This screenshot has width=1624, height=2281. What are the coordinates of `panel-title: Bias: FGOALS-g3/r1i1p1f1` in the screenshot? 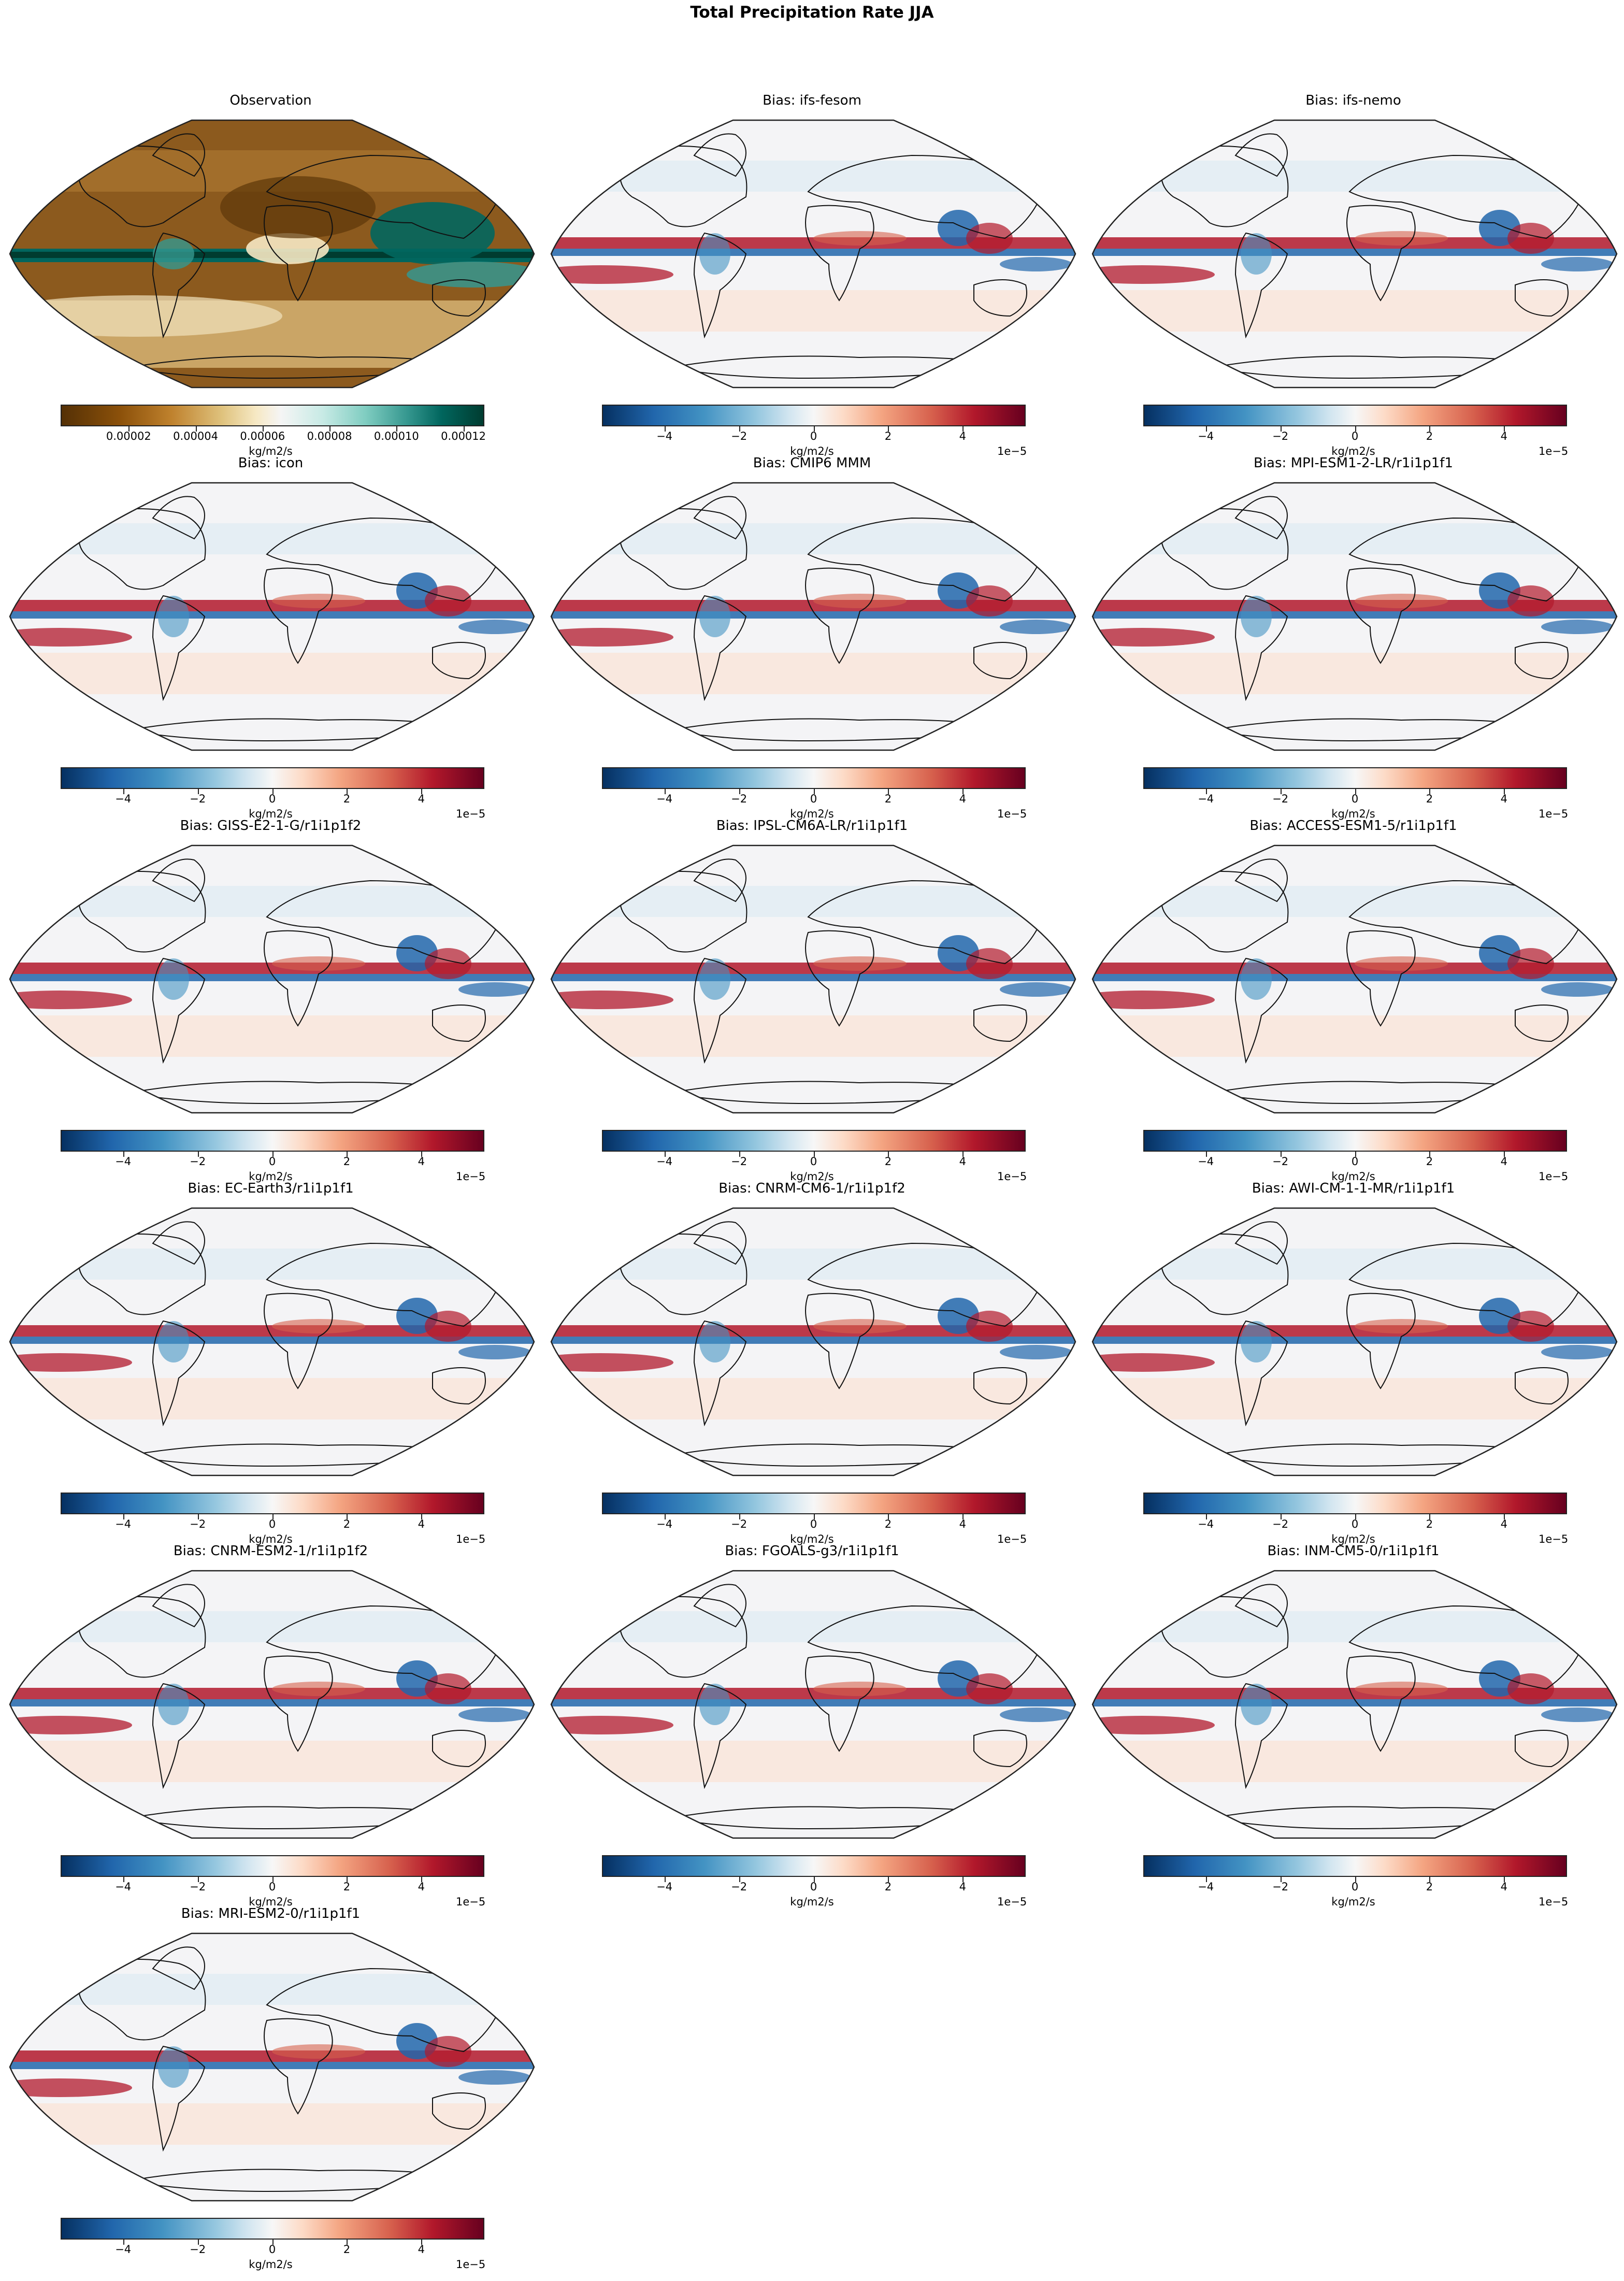 It's located at (812, 1551).